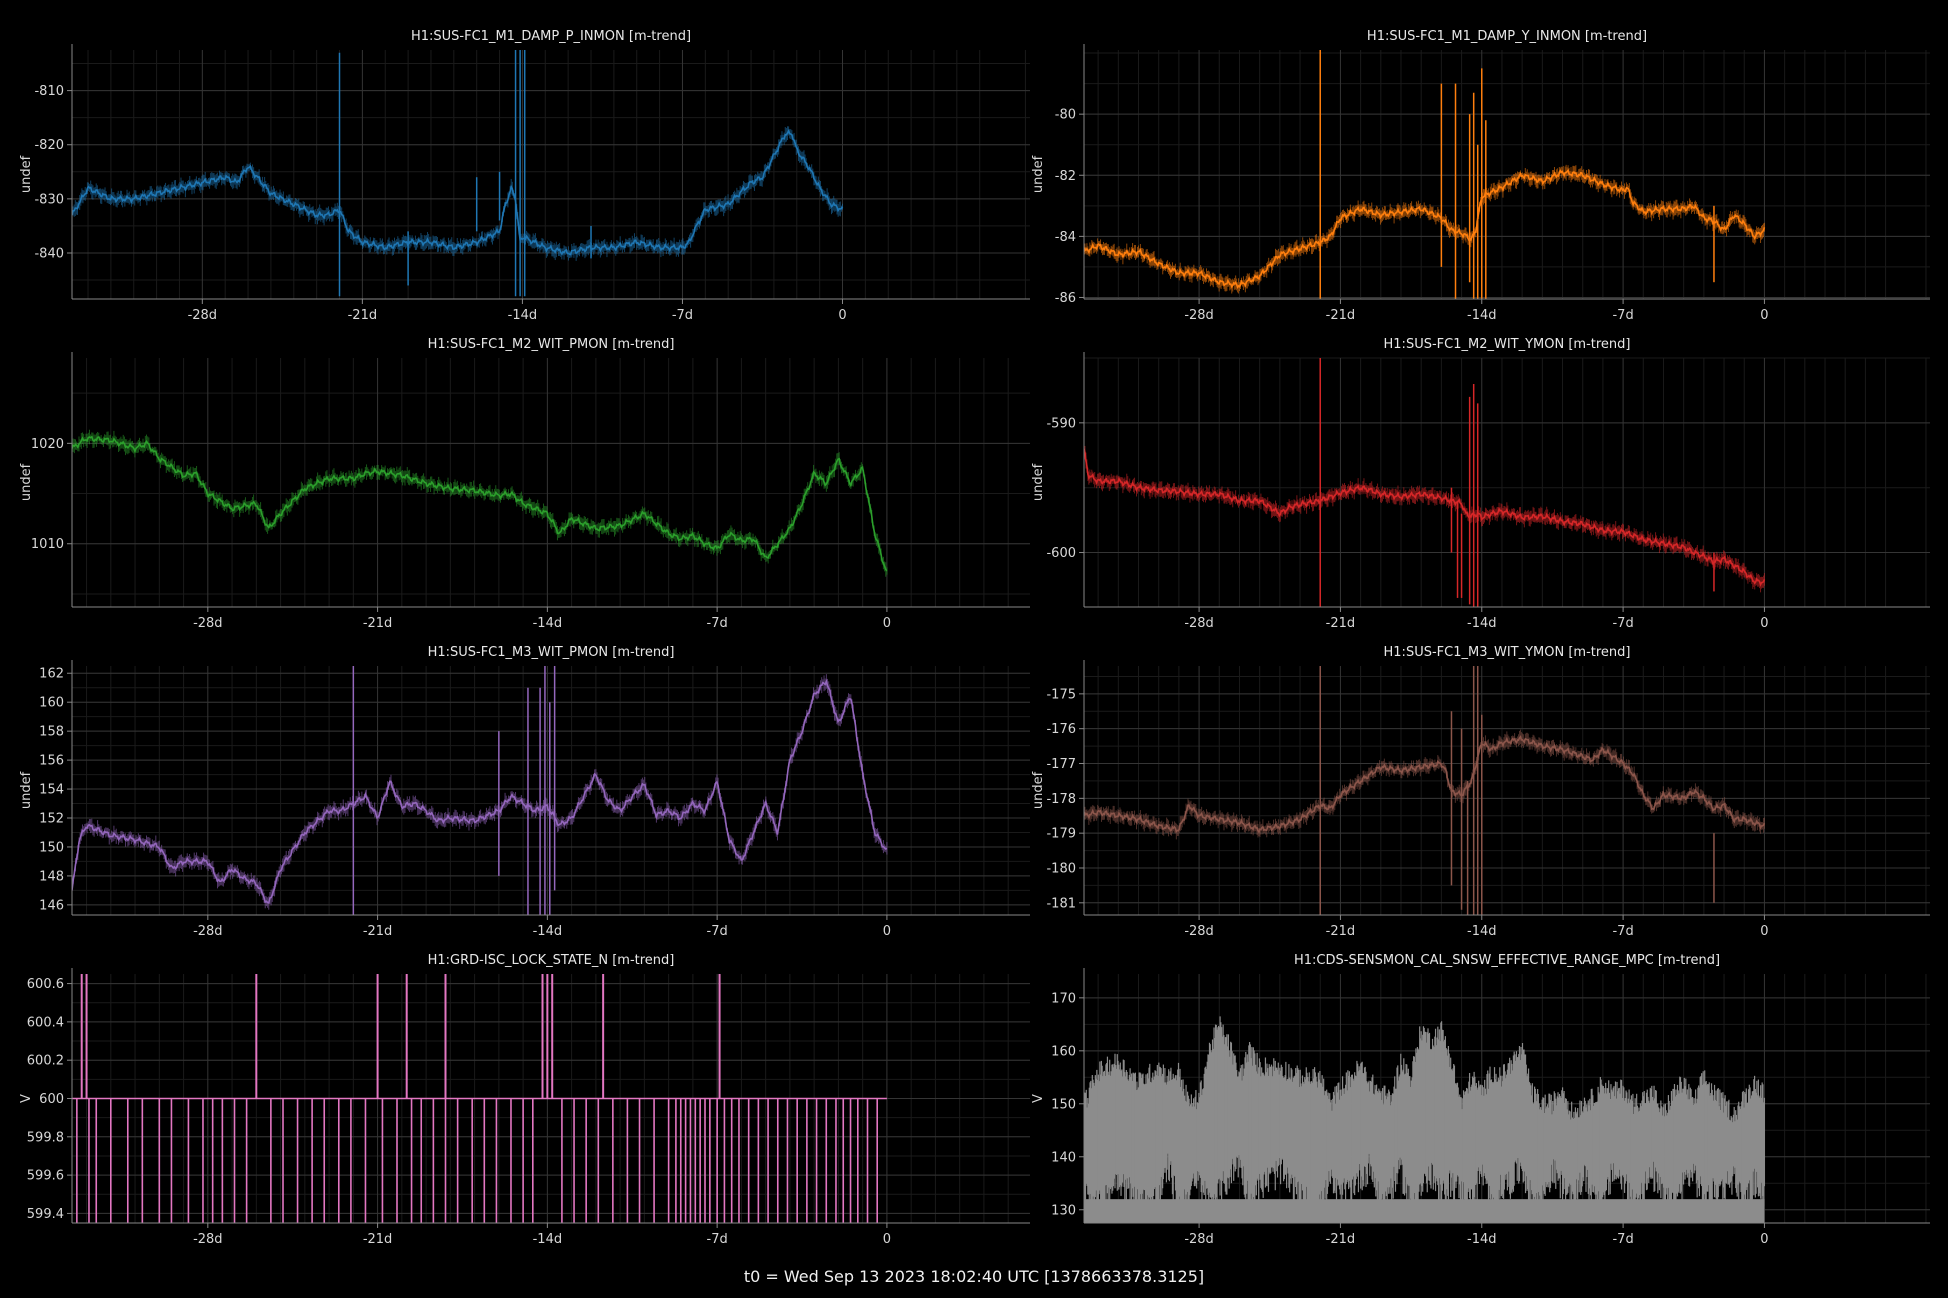  I want to click on y-tick-label: -840, so click(49, 253).